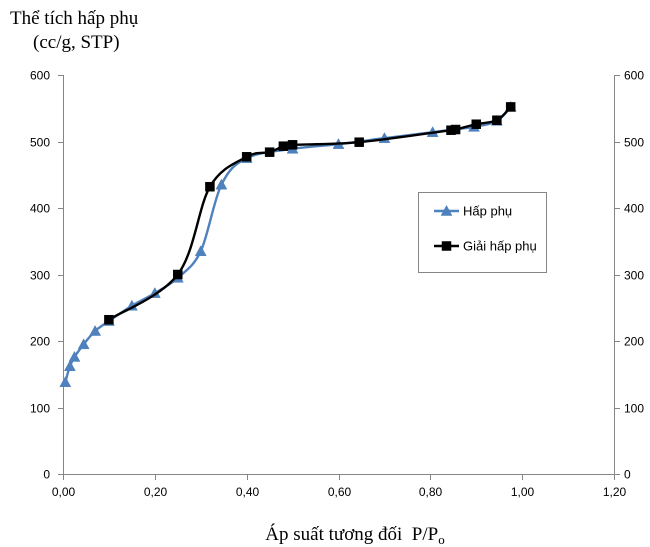  I want to click on x-tick-label: 0,00, so click(64, 492).